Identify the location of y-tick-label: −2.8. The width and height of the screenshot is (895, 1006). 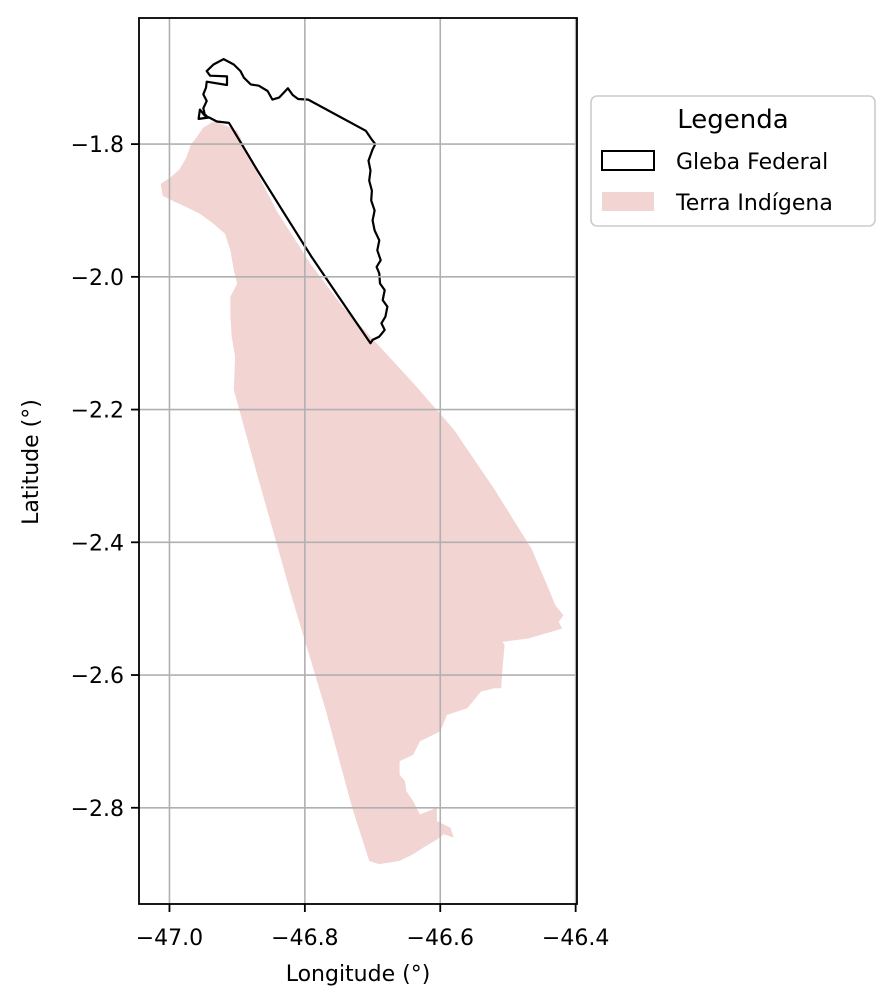
(97, 809).